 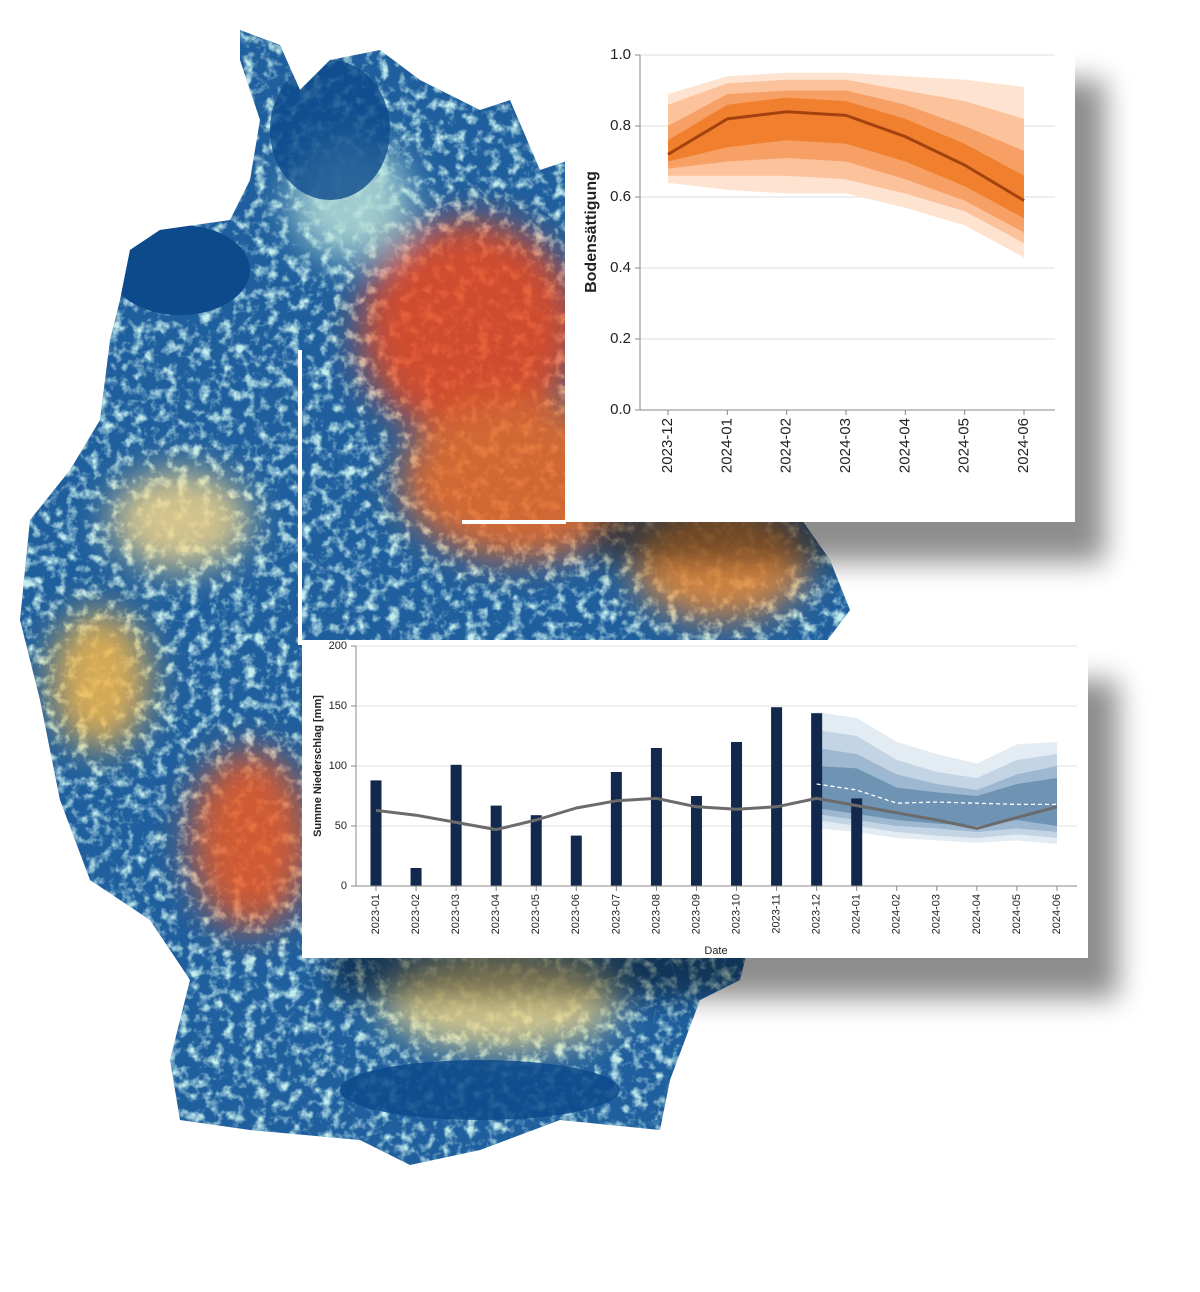 What do you see at coordinates (620, 125) in the screenshot?
I see `y-tick-label: 0.8` at bounding box center [620, 125].